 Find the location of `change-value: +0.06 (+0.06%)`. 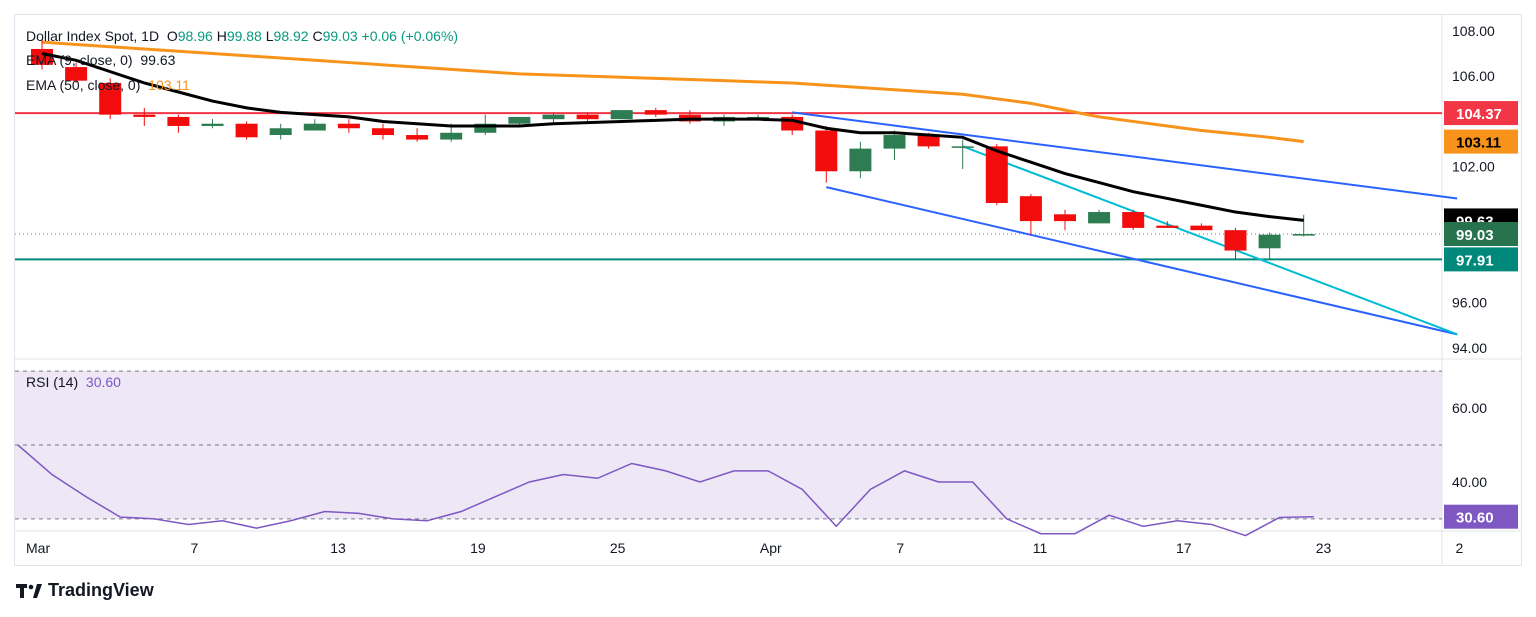

change-value: +0.06 (+0.06%) is located at coordinates (410, 36).